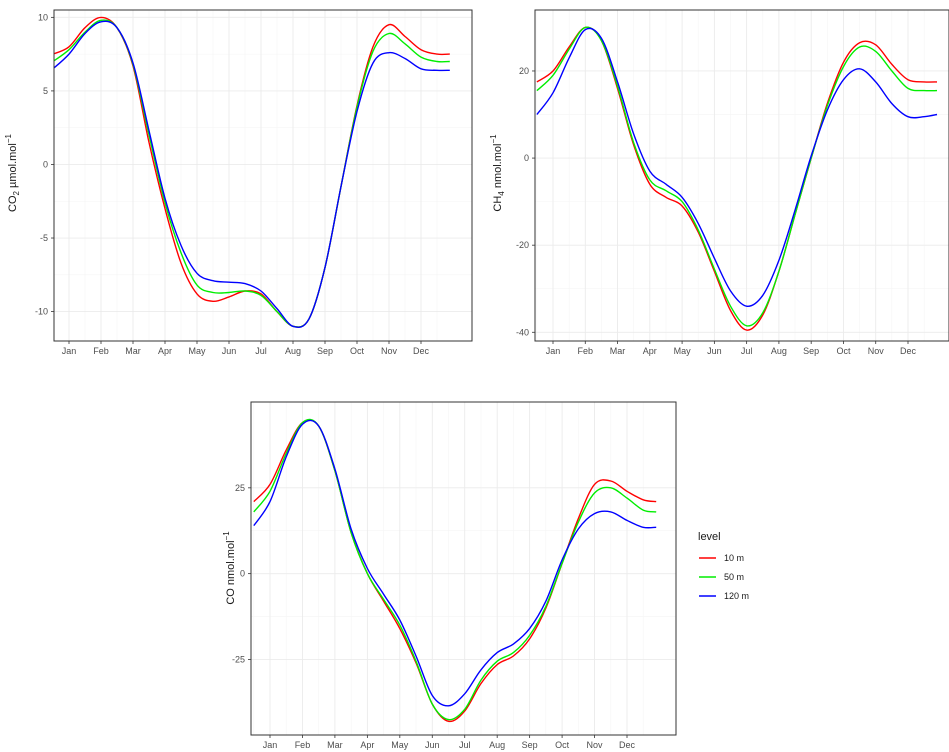 This screenshot has height=752, width=949. What do you see at coordinates (229, 568) in the screenshot?
I see `y-axis-label: CO nmol.mol−1` at bounding box center [229, 568].